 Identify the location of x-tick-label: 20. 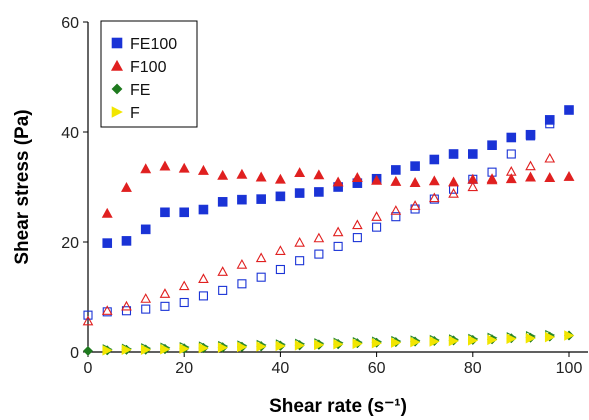
(184, 368).